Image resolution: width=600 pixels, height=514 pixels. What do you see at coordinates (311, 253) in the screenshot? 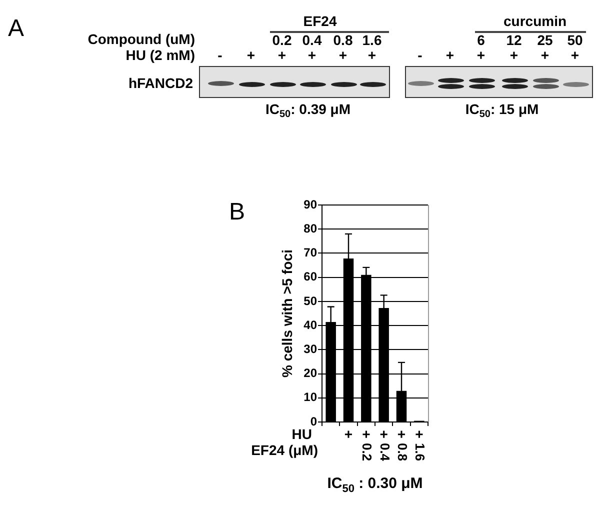
I see `y-tick-label: 70` at bounding box center [311, 253].